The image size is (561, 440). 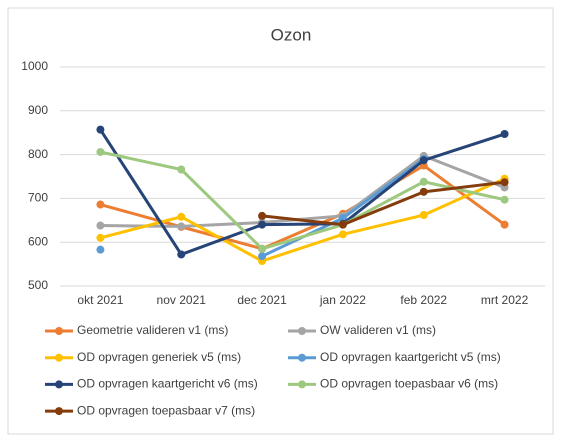 What do you see at coordinates (291, 34) in the screenshot?
I see `chart-title: Ozon` at bounding box center [291, 34].